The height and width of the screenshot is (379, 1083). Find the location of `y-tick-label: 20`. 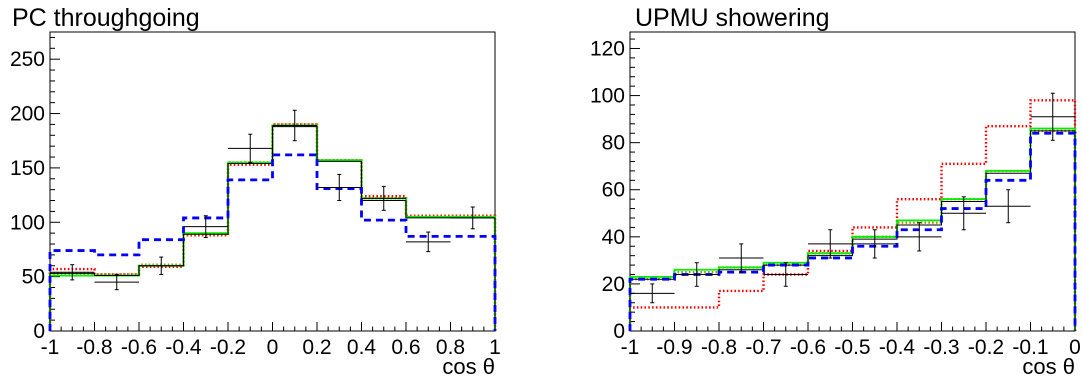

y-tick-label: 20 is located at coordinates (613, 284).